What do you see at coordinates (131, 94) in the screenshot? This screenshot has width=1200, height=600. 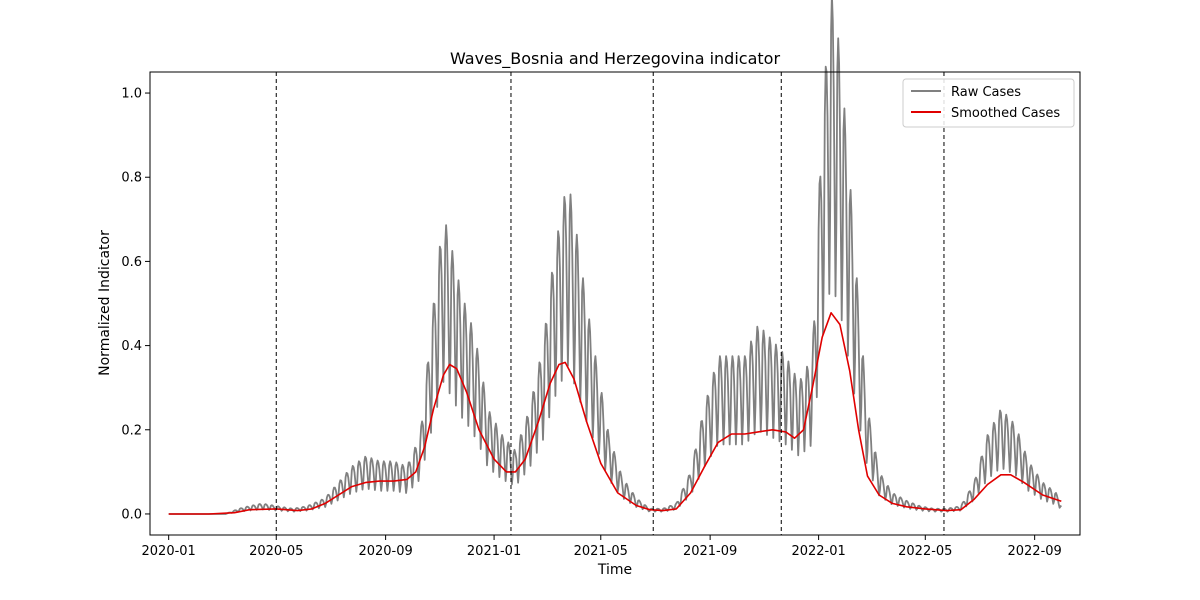 I see `y-tick-label: 1.0` at bounding box center [131, 94].